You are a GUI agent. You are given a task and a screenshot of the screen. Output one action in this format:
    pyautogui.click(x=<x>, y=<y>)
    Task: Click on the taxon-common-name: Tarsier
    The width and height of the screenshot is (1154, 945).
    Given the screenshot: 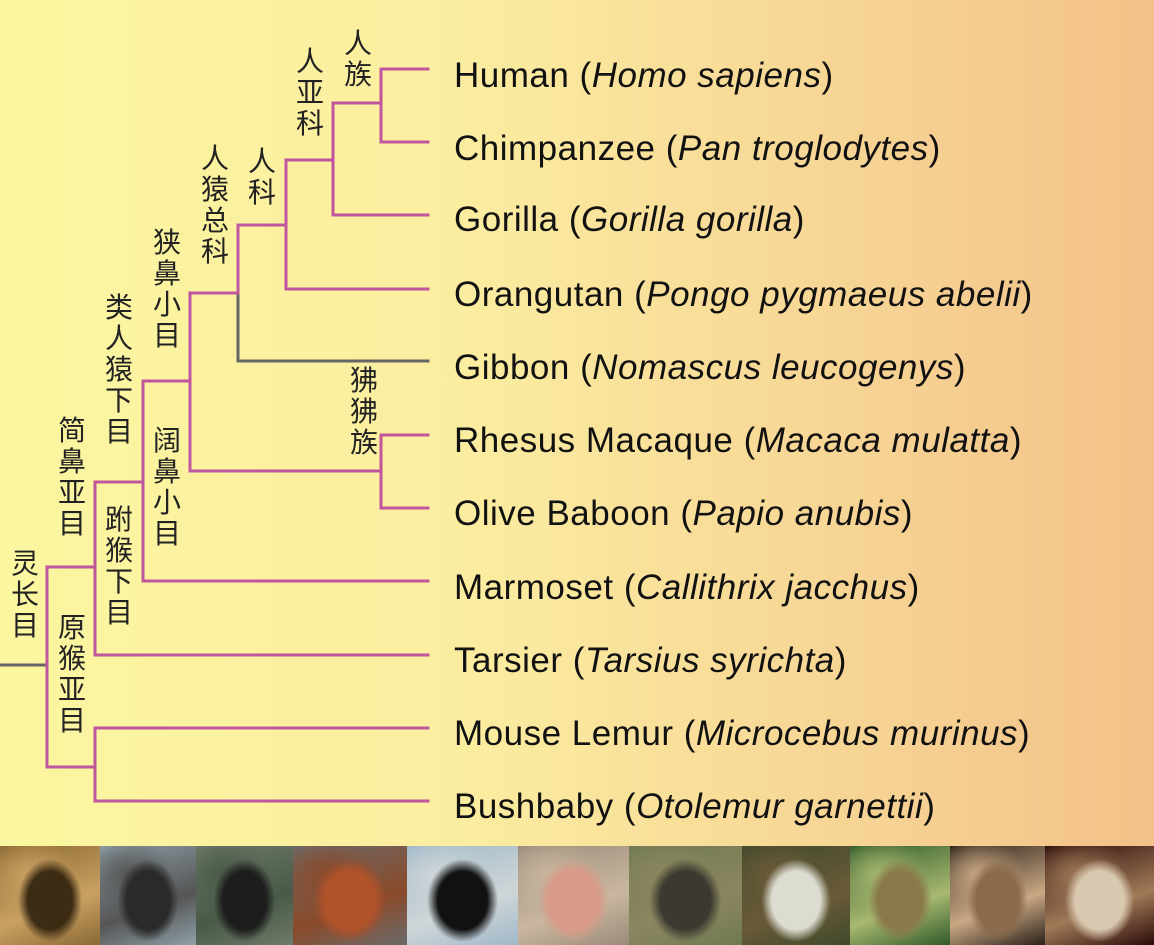 What is the action you would take?
    pyautogui.click(x=508, y=660)
    